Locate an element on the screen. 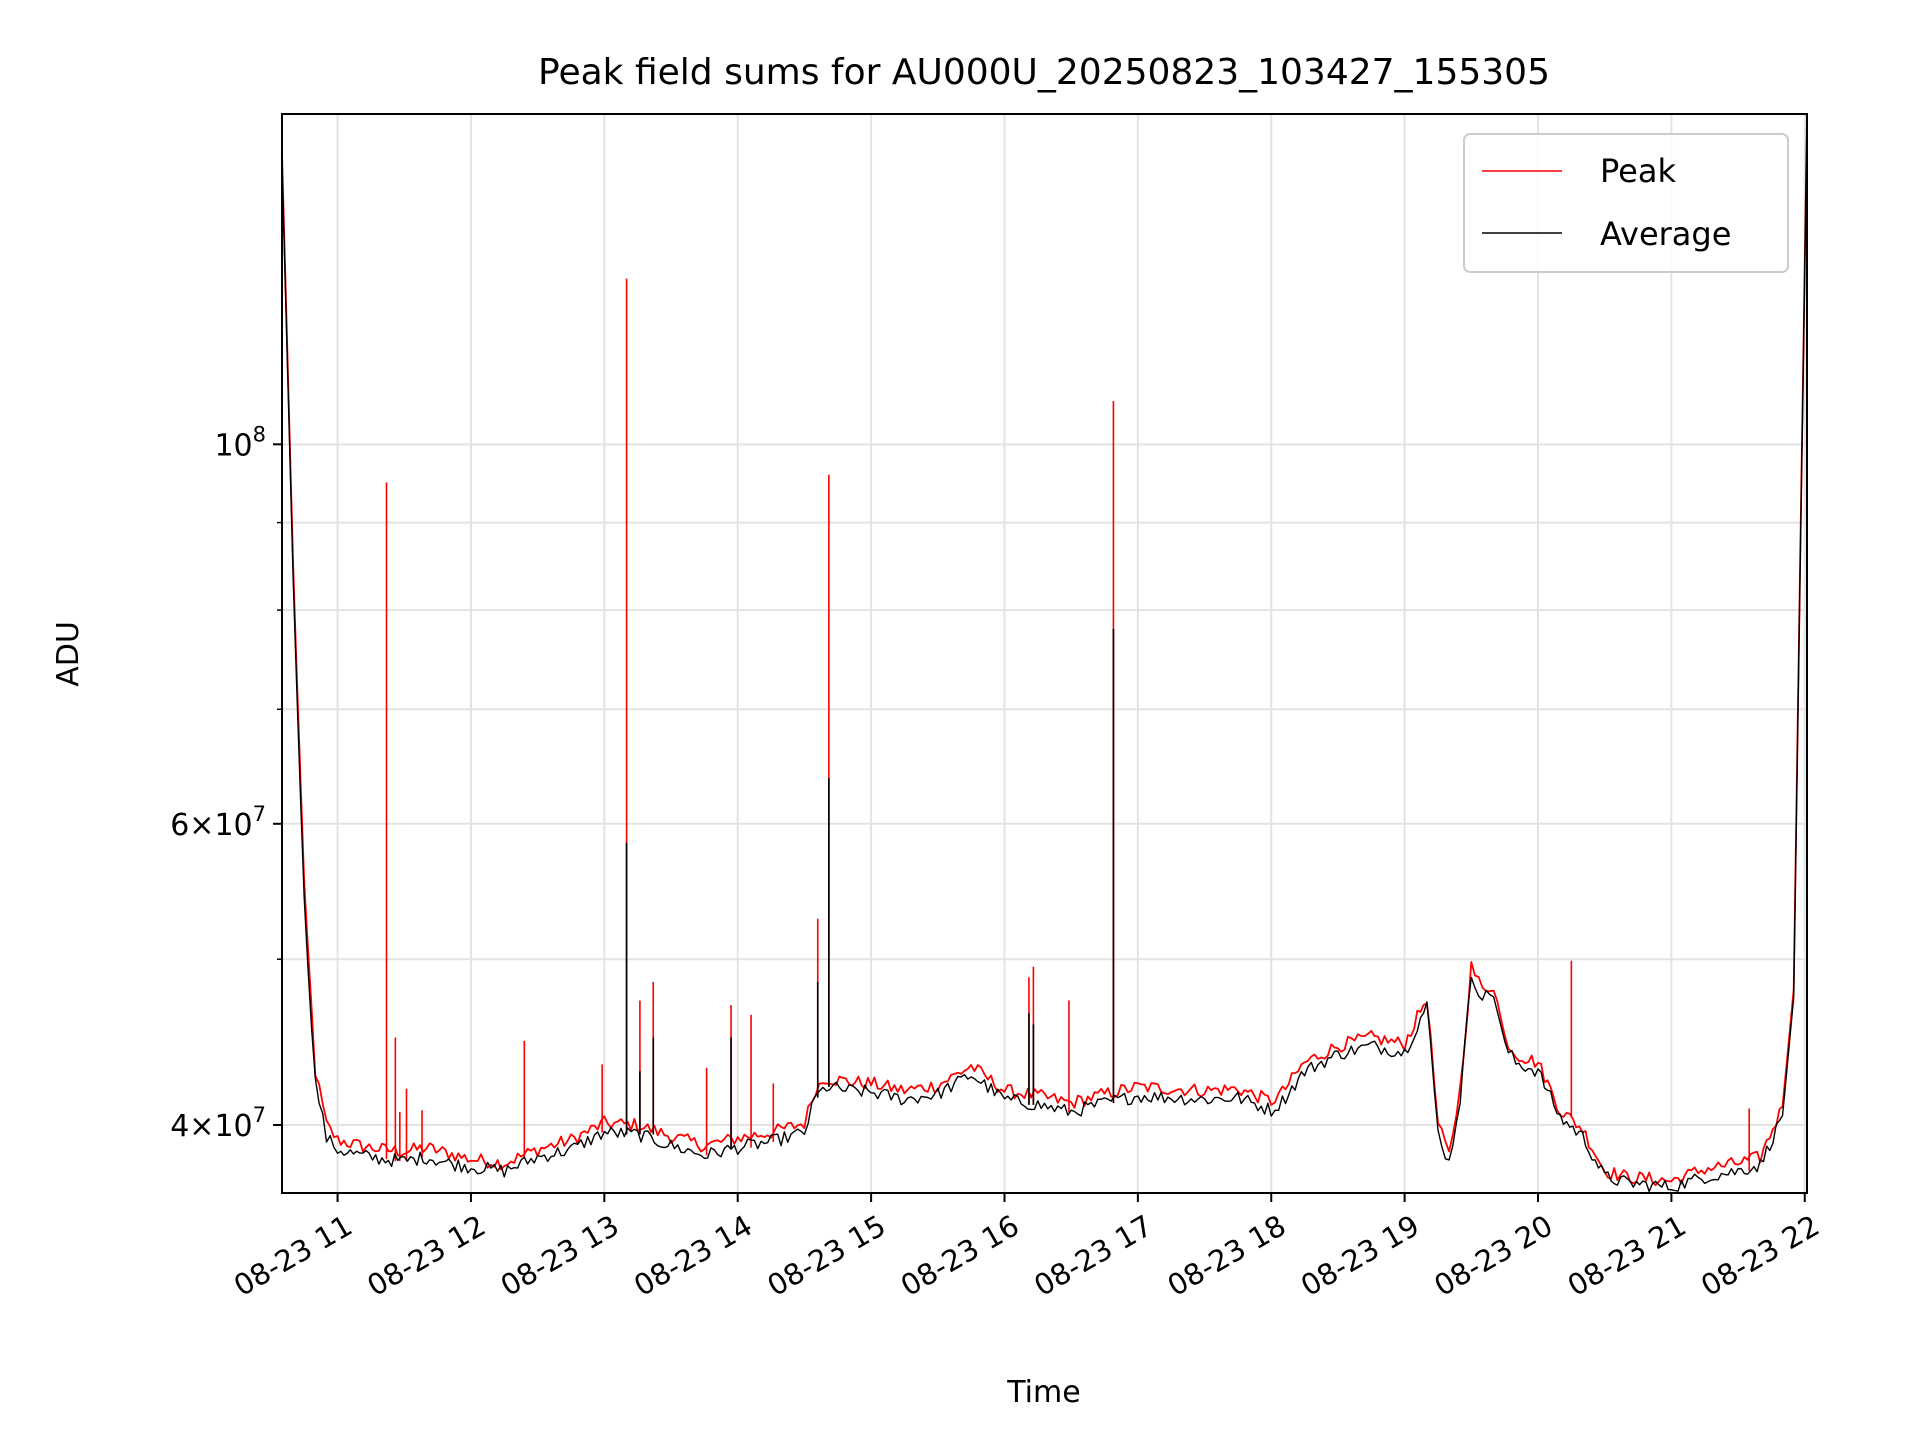 This screenshot has height=1440, width=1920. legend-label-average: Average is located at coordinates (1665, 234).